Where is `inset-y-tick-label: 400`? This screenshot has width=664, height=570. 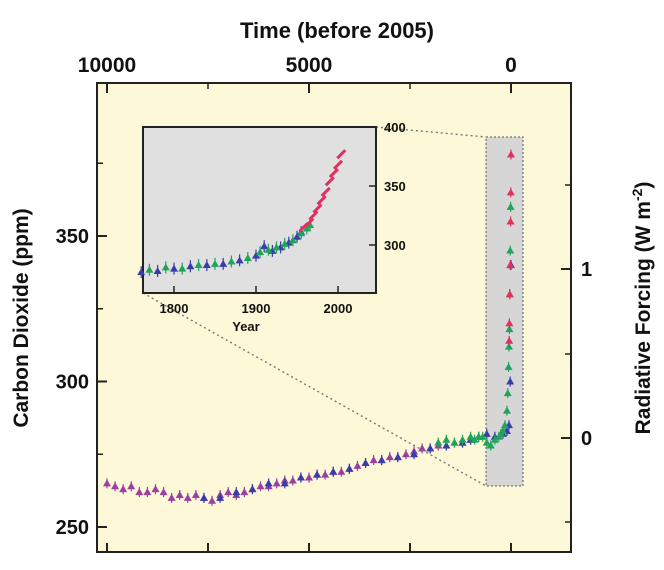 inset-y-tick-label: 400 is located at coordinates (395, 127).